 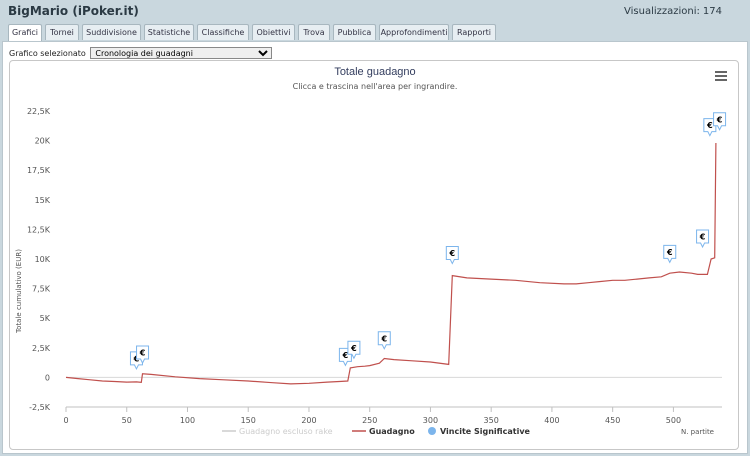 What do you see at coordinates (41, 348) in the screenshot?
I see `y-tick-label: 2,5K` at bounding box center [41, 348].